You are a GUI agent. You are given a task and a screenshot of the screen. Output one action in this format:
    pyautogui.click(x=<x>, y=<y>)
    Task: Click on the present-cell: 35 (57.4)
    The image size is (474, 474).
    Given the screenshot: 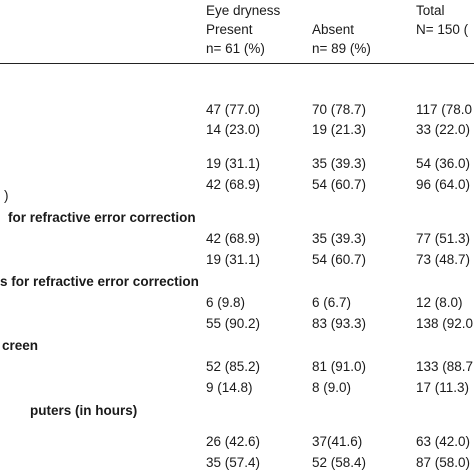 What is the action you would take?
    pyautogui.click(x=233, y=462)
    